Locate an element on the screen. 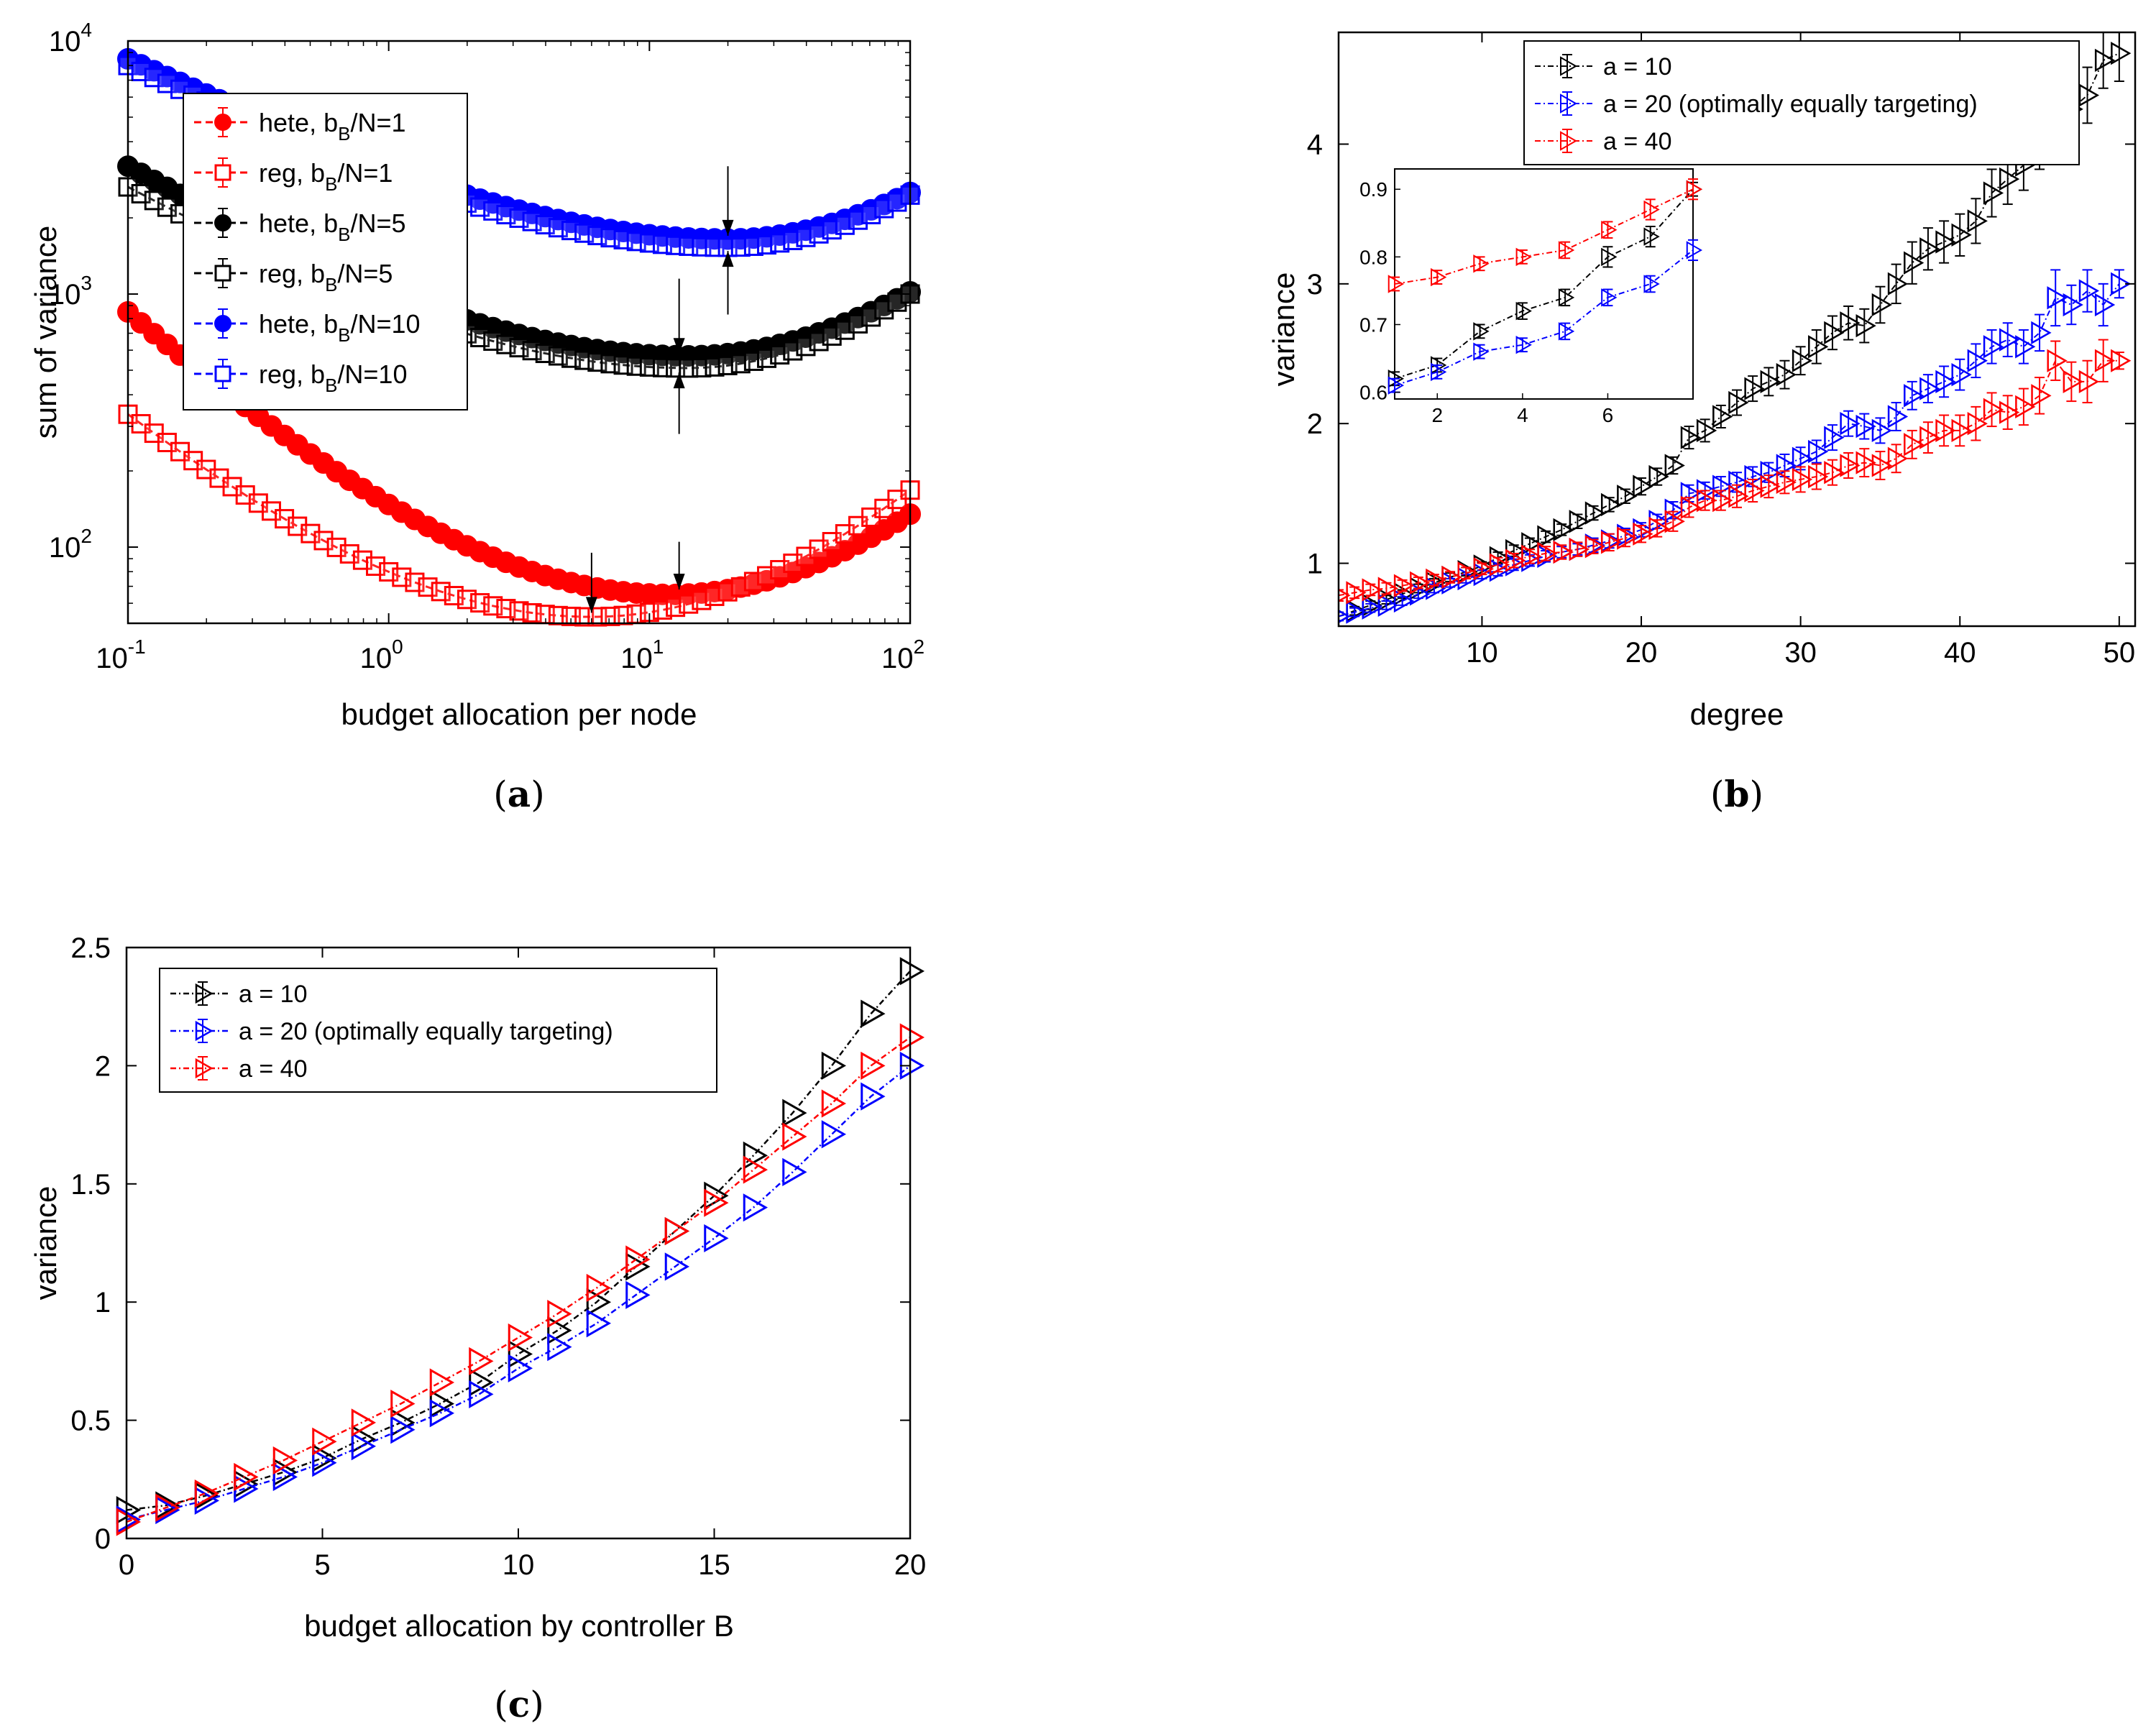  panel-a-xtick-label-0-base: 10 is located at coordinates (112, 658).